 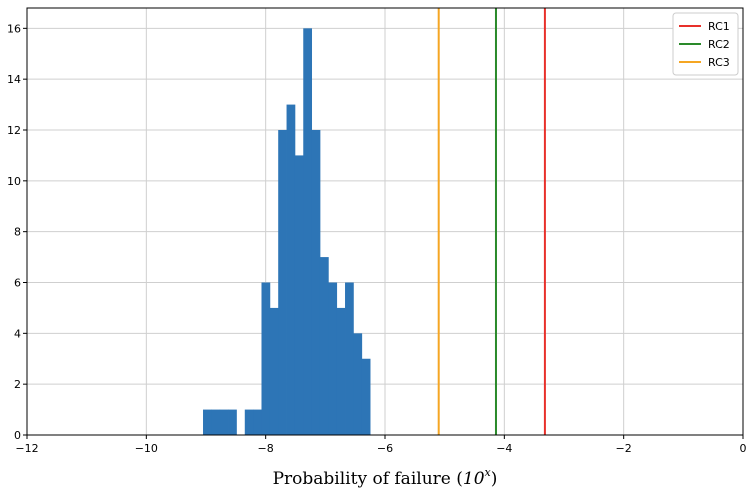 What do you see at coordinates (368, 479) in the screenshot?
I see `x-axis-label-prefix: Probability of failure (` at bounding box center [368, 479].